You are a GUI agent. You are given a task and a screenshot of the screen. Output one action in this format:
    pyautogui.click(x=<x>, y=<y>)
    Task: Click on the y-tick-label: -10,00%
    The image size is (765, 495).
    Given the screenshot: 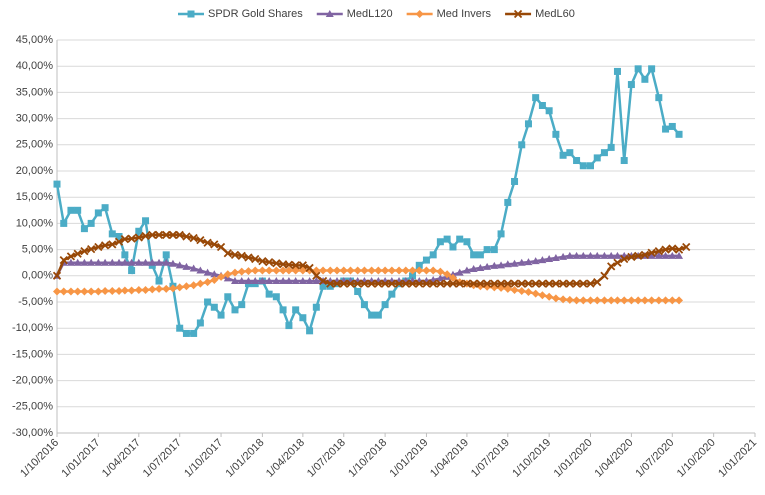 What is the action you would take?
    pyautogui.click(x=32, y=328)
    